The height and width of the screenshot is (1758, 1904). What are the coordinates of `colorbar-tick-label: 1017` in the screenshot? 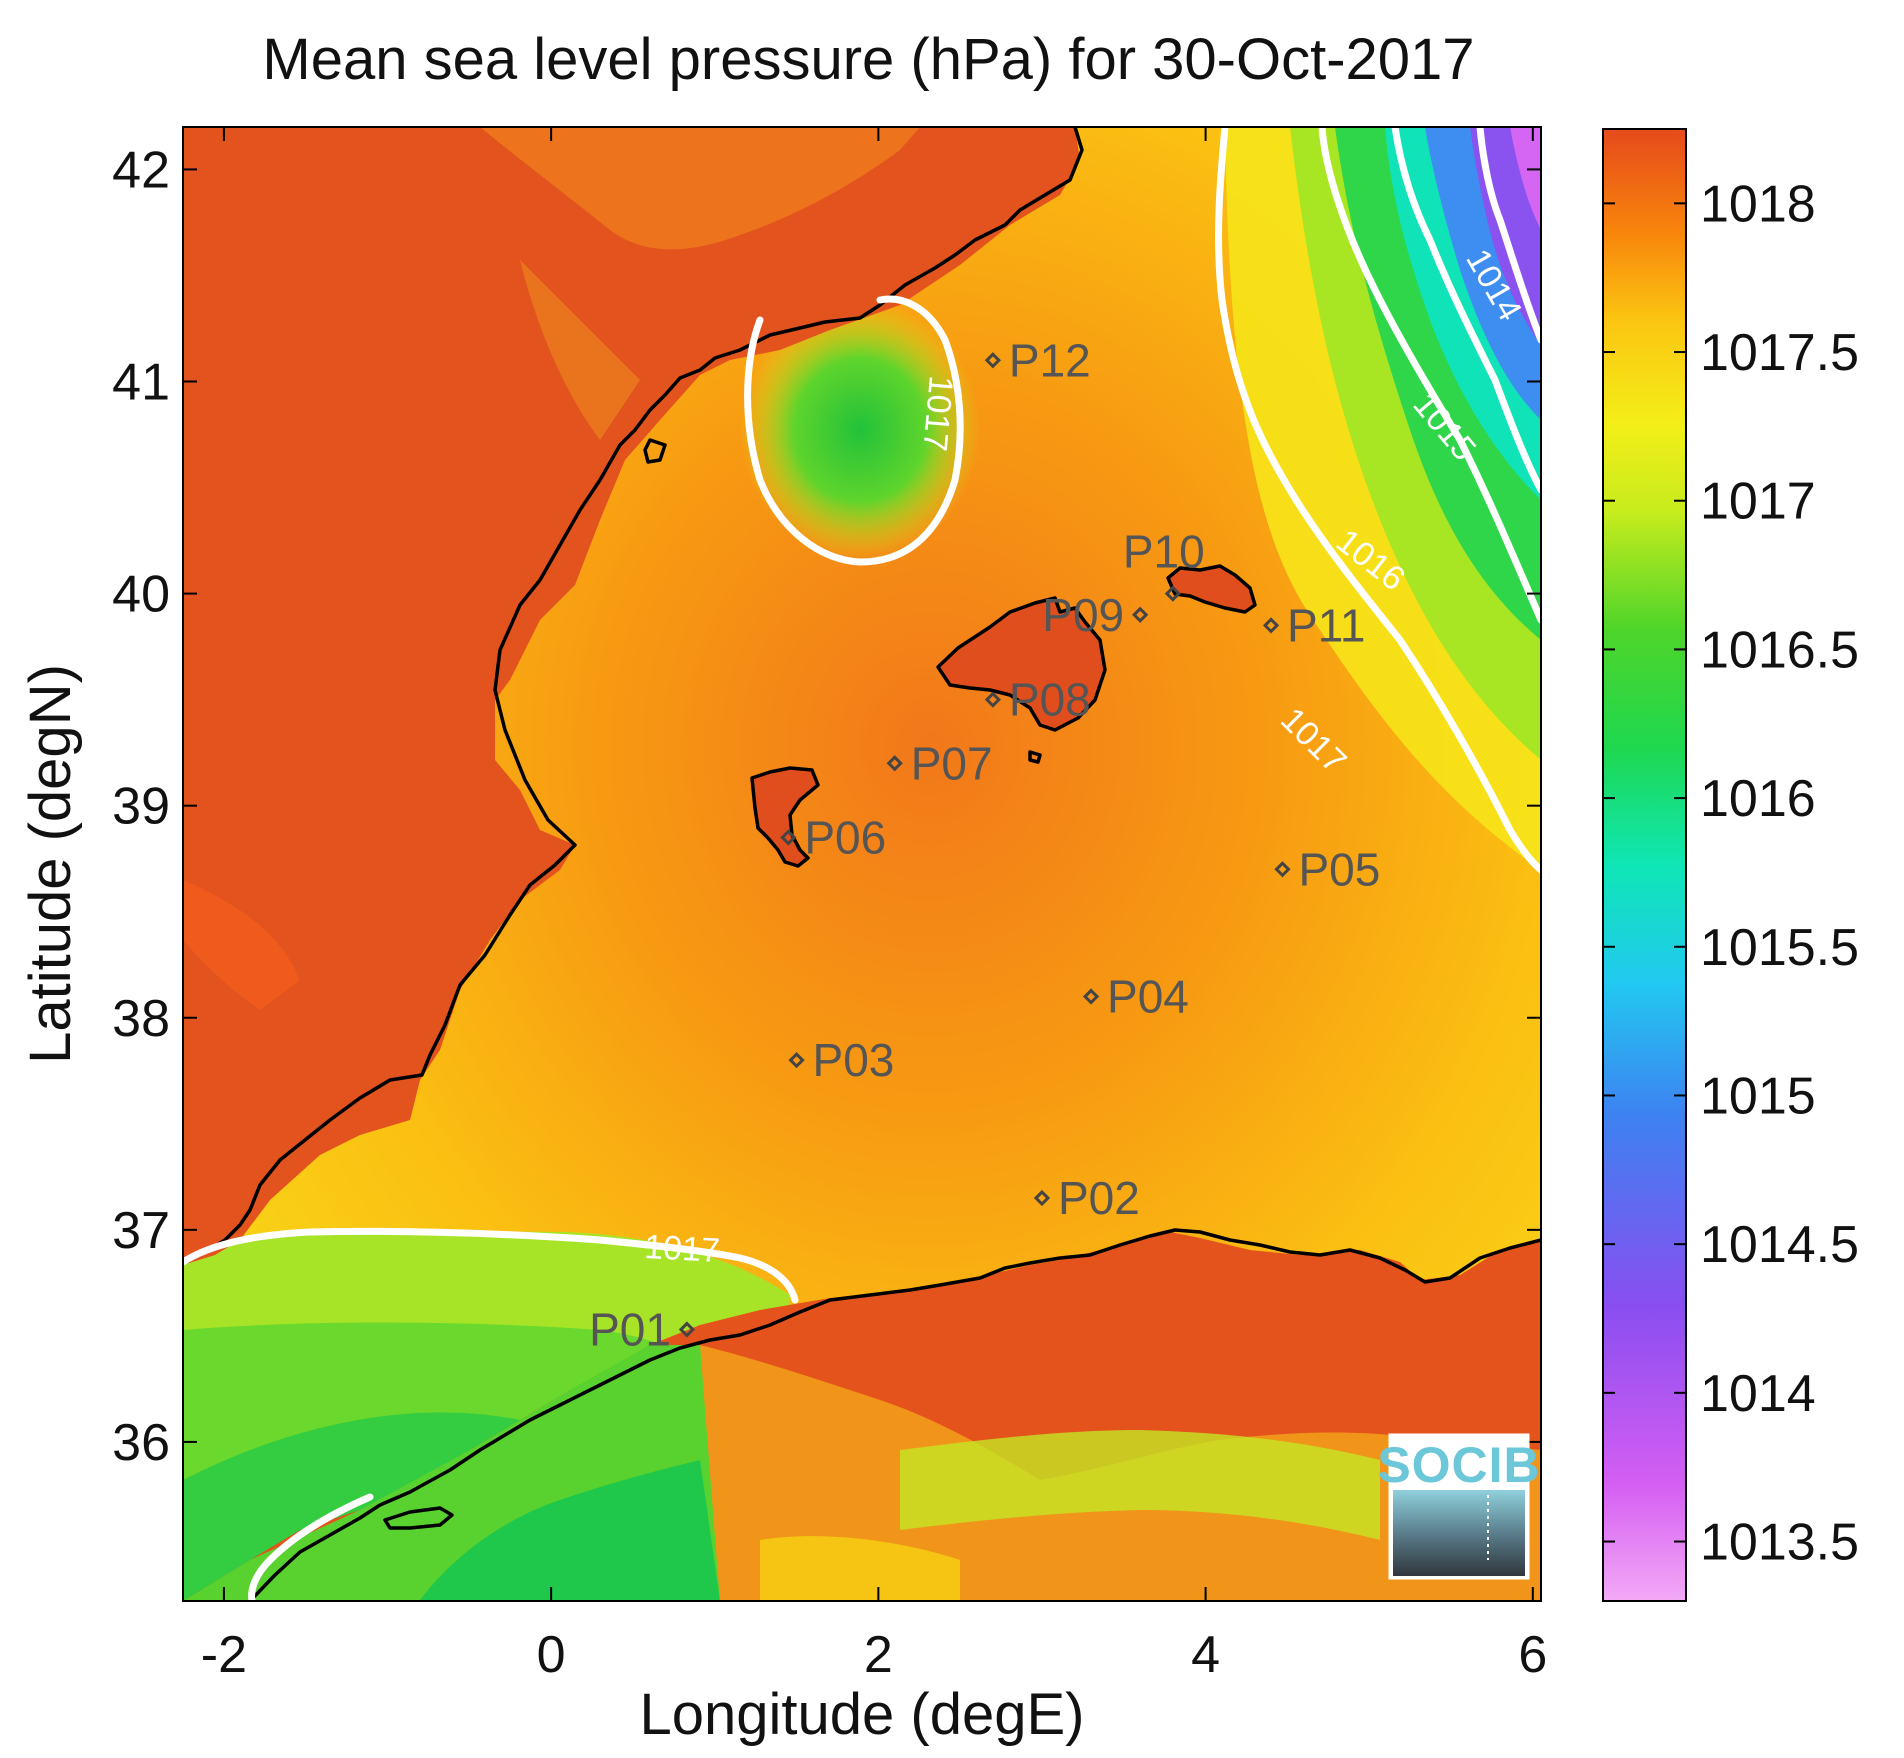 It's located at (1758, 502).